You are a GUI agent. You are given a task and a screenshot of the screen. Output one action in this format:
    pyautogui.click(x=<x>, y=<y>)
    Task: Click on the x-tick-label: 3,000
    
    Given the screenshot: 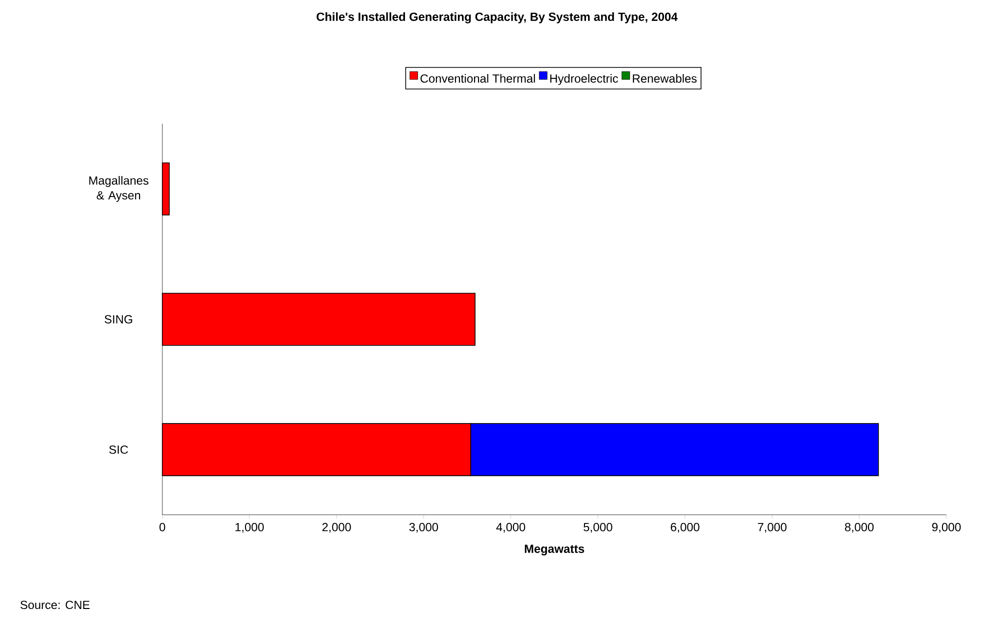 What is the action you would take?
    pyautogui.click(x=423, y=528)
    